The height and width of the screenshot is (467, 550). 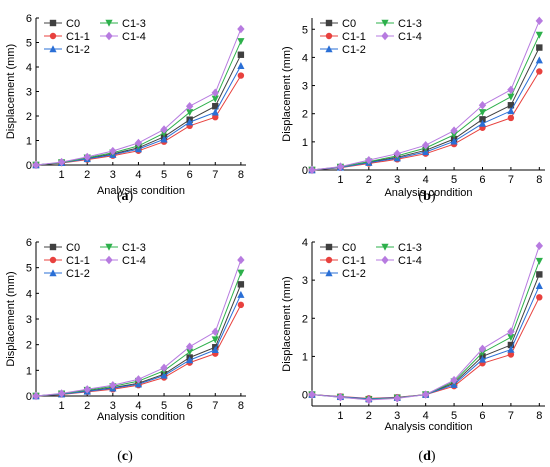 What do you see at coordinates (354, 37) in the screenshot?
I see `legend-label: C1-1` at bounding box center [354, 37].